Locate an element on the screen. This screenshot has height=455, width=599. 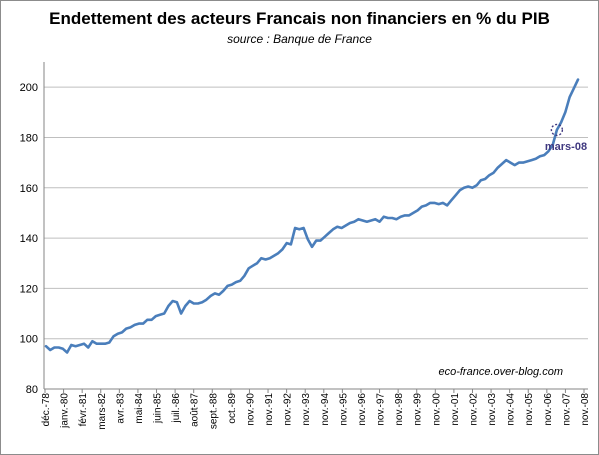
x-tick-label: juil.-86 is located at coordinates (176, 408).